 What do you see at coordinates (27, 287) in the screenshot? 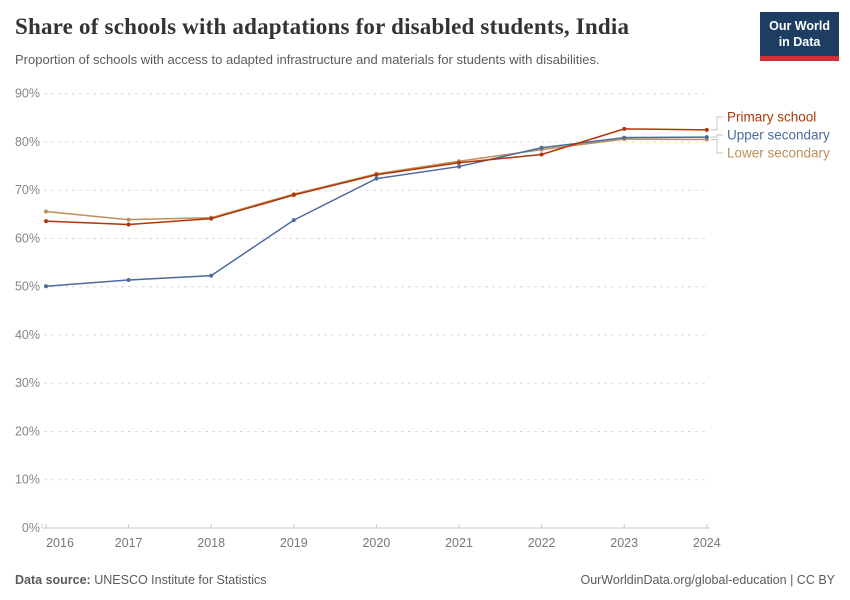
I see `y-axis-tick-label: 50%` at bounding box center [27, 287].